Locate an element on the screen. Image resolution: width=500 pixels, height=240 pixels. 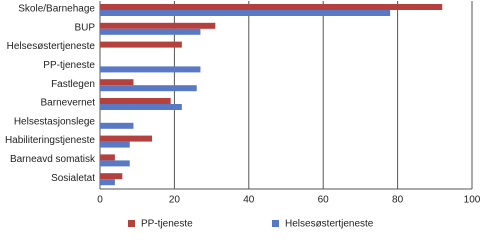
y-tick-label: PP-tjeneste is located at coordinates (69, 65).